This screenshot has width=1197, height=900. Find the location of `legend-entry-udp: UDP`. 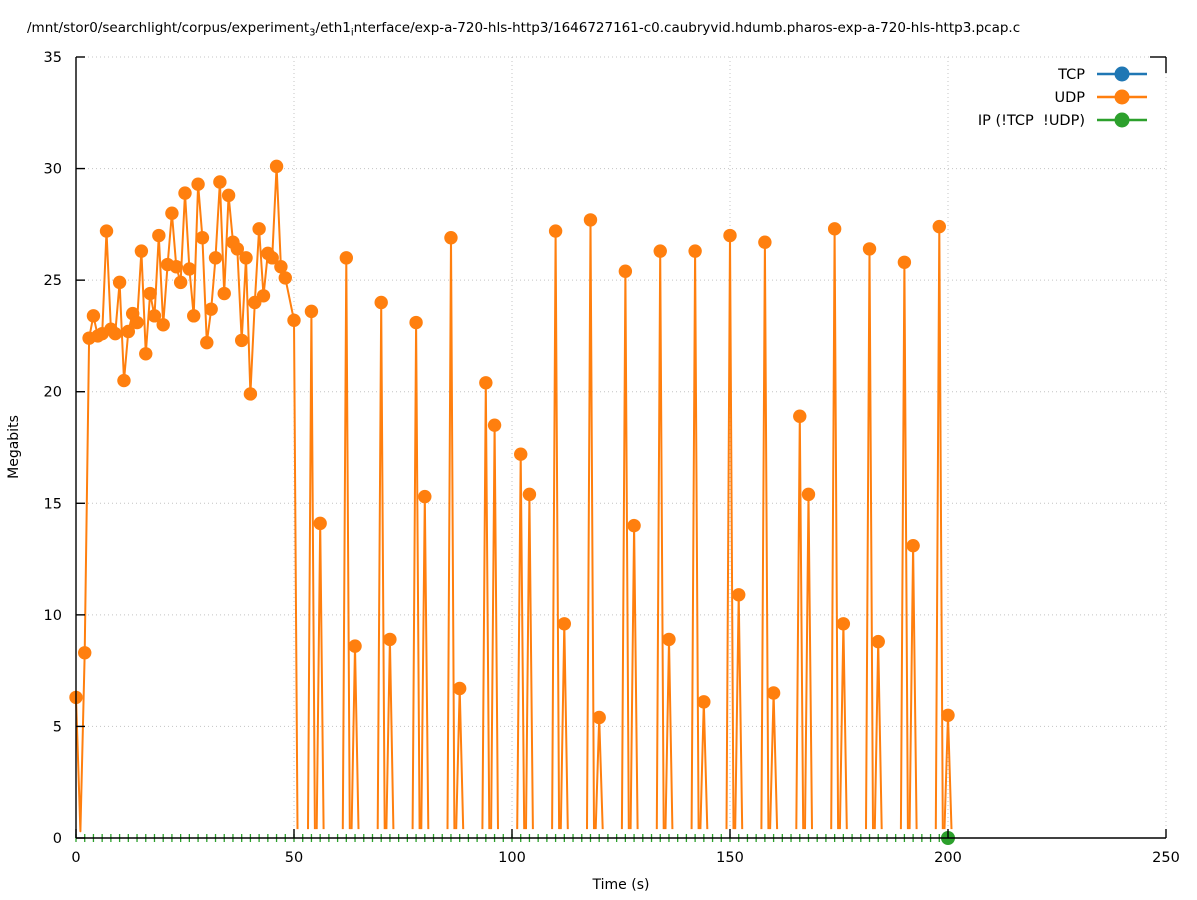

legend-entry-udp: UDP is located at coordinates (1100, 97).